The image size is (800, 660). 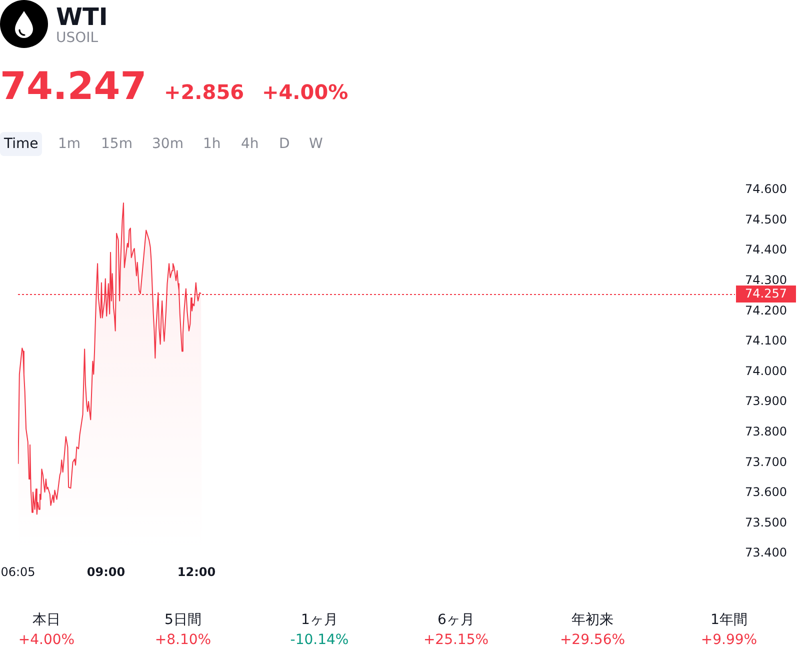 I want to click on ref-line-label: 74.257, so click(x=766, y=293).